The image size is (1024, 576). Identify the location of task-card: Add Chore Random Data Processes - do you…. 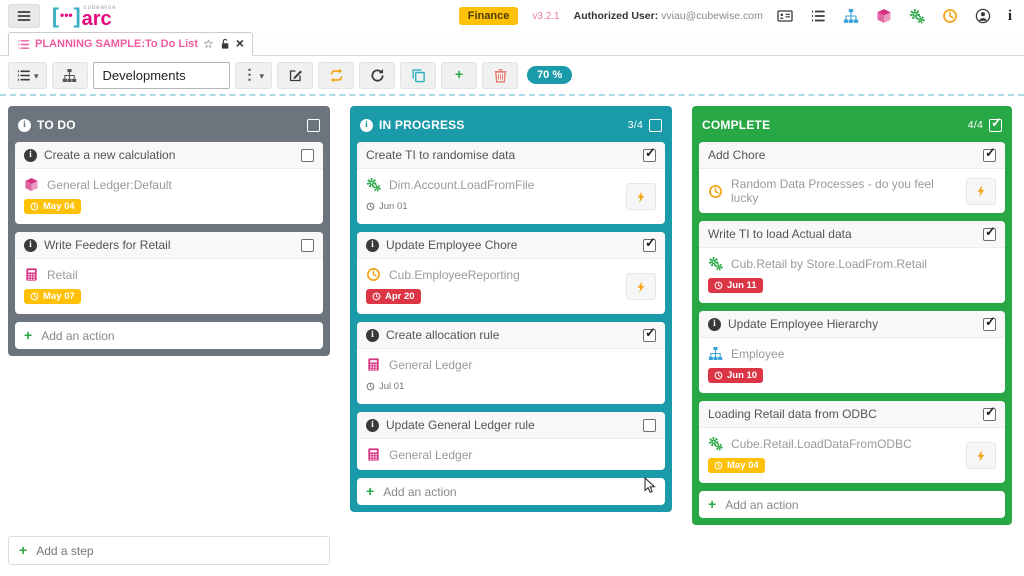
(852, 177).